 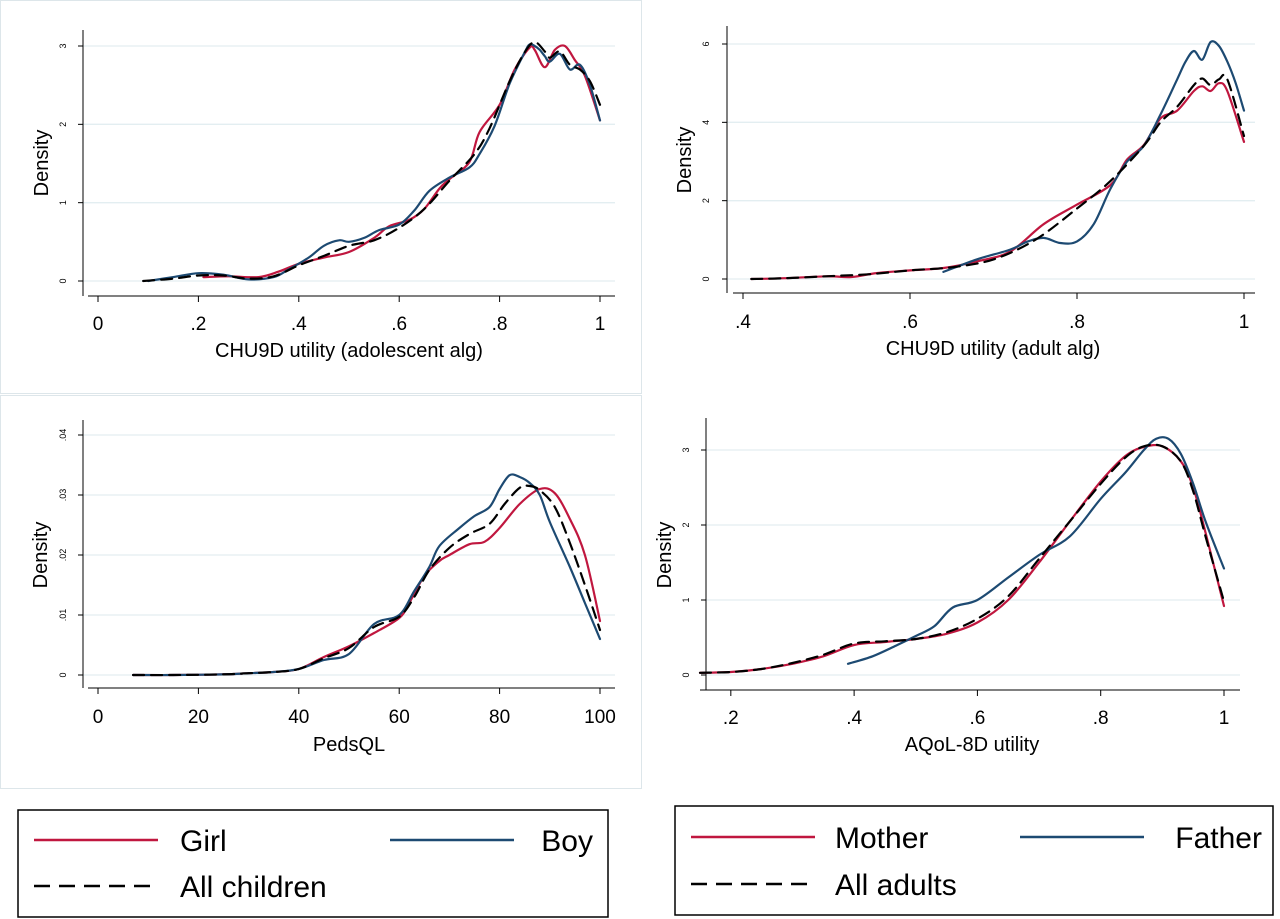 I want to click on x-tick-label: 40, so click(x=298, y=717).